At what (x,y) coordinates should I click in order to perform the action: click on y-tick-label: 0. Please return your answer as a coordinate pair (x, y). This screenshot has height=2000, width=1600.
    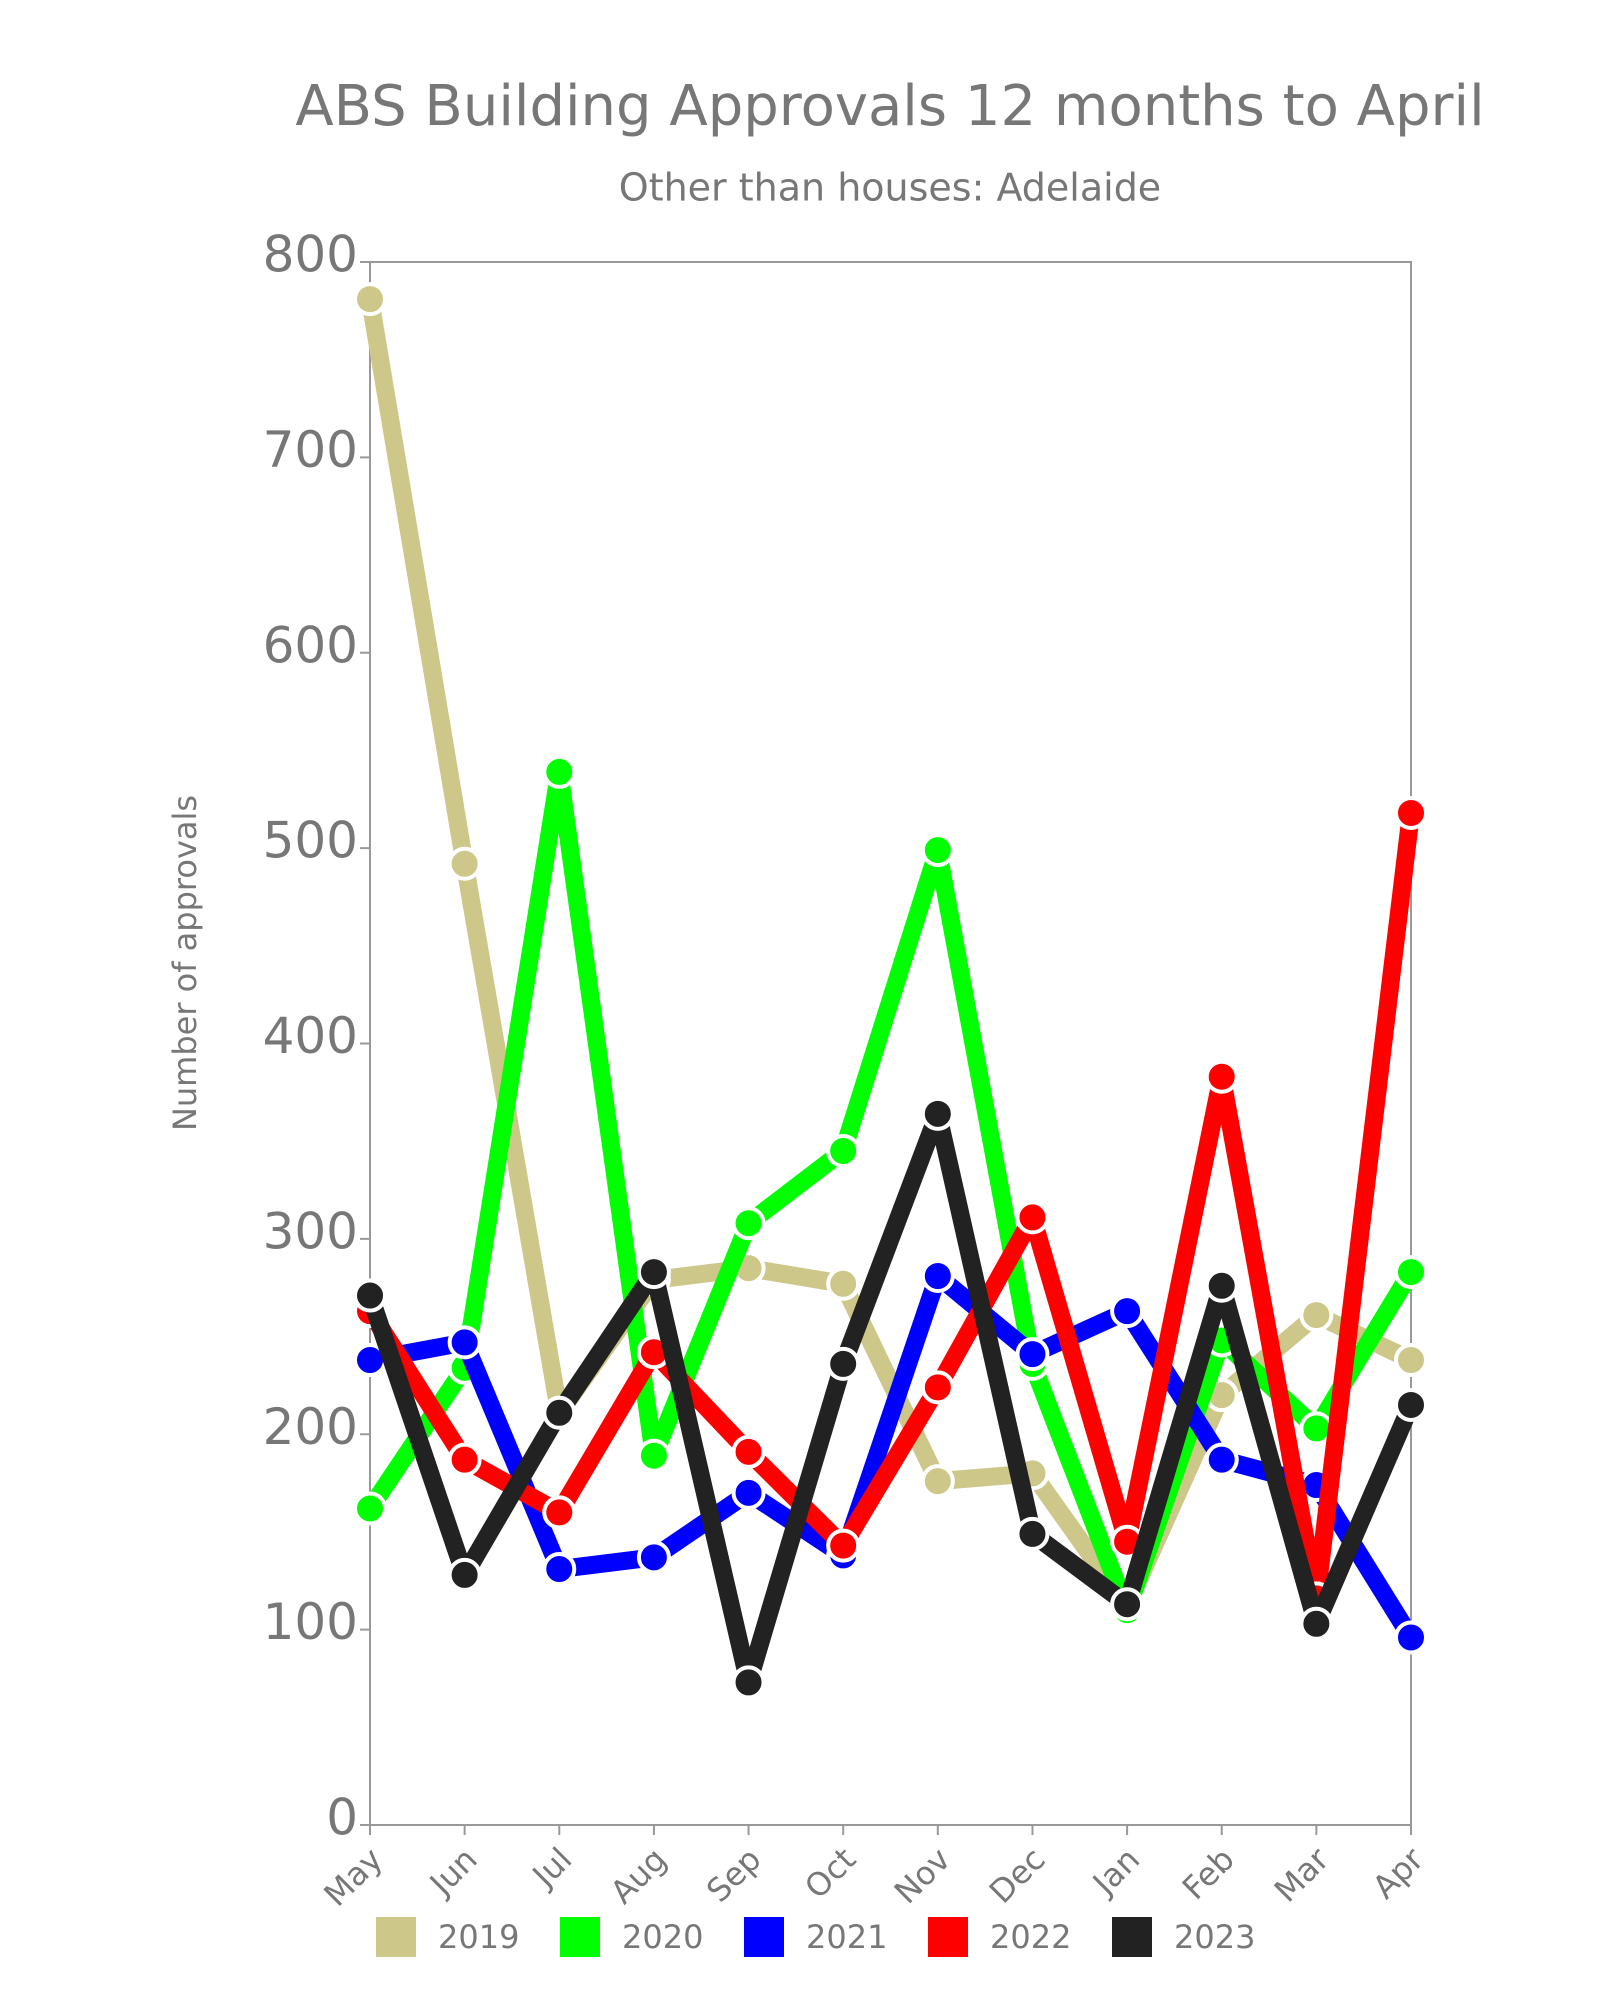
    Looking at the image, I should click on (342, 1818).